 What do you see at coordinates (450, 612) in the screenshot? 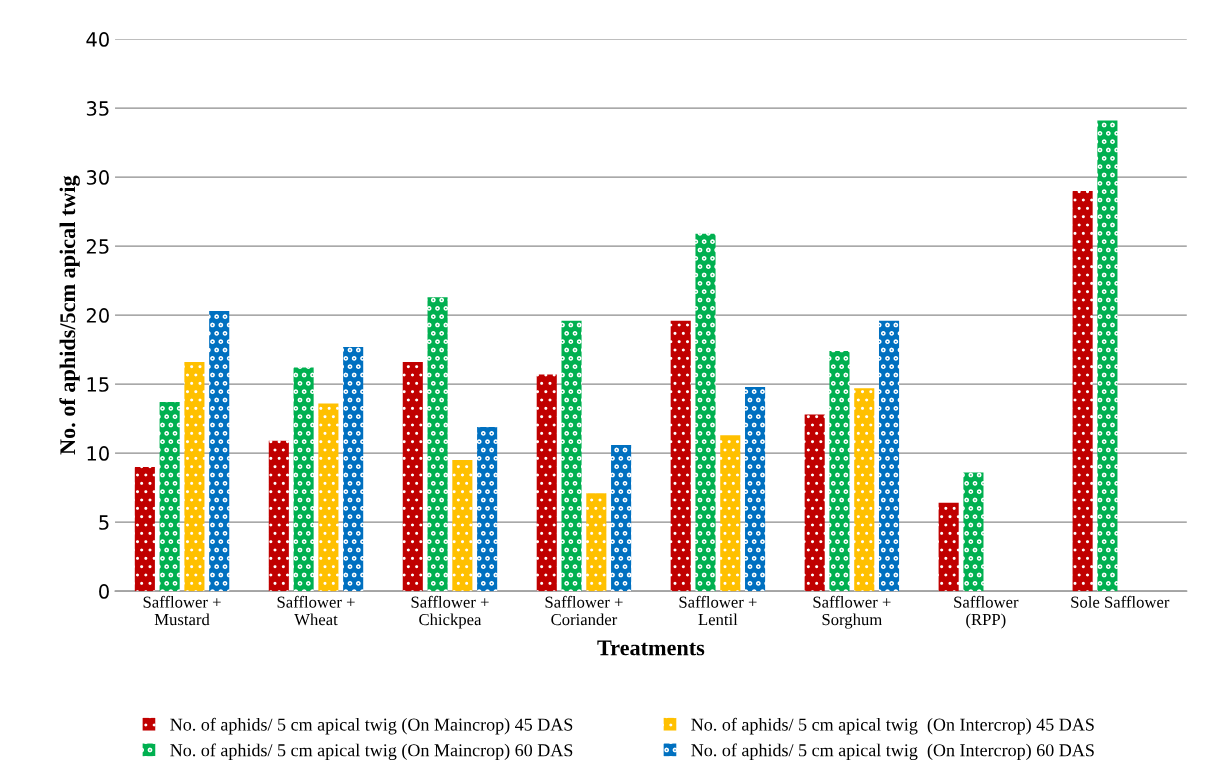
I see `x-tick-label: Safflower + Chickpea` at bounding box center [450, 612].